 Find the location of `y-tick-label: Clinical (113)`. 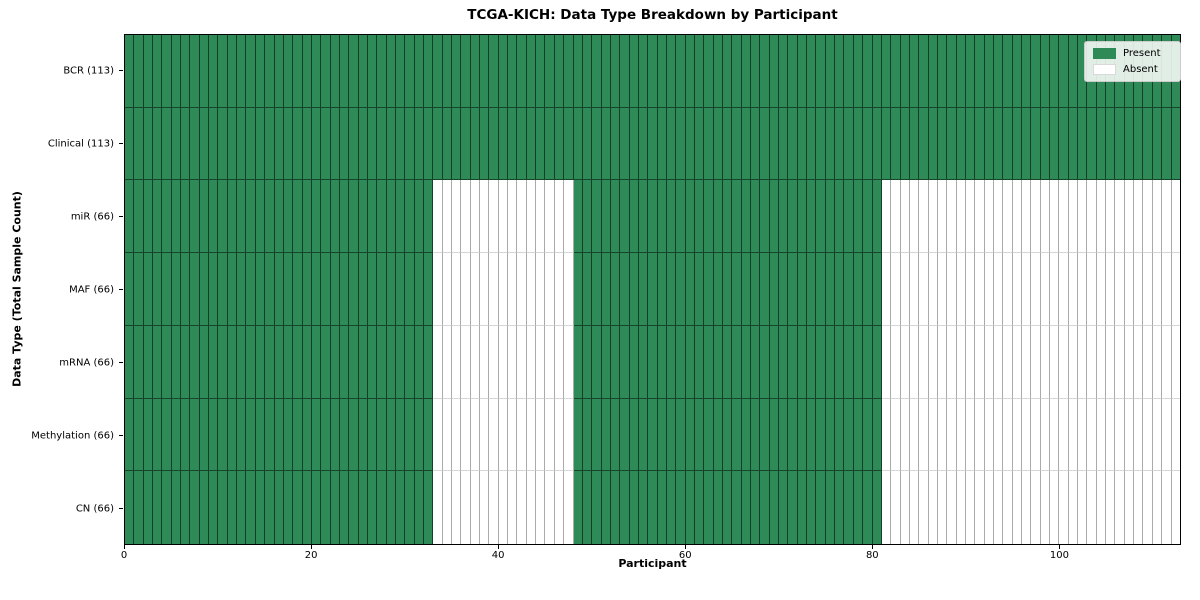

y-tick-label: Clinical (113) is located at coordinates (80, 143).